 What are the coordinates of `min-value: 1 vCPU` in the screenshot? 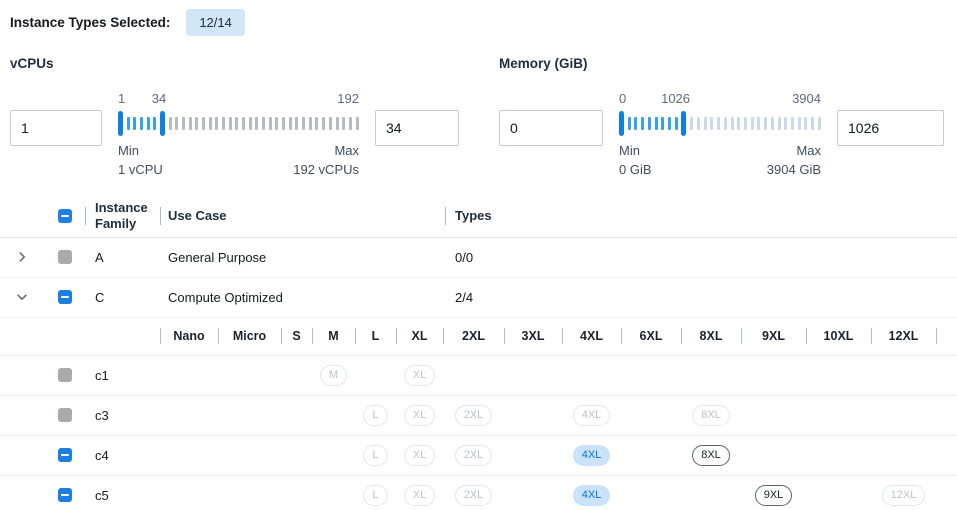 It's located at (140, 169).